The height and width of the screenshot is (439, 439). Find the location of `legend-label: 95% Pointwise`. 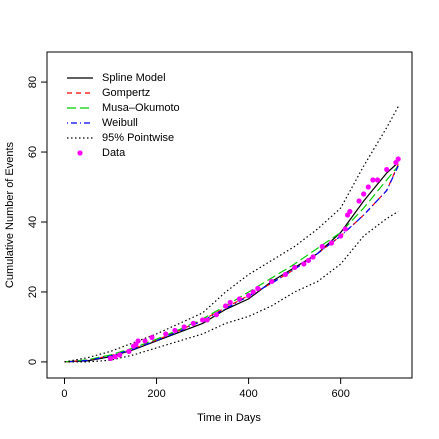

legend-label: 95% Pointwise is located at coordinates (138, 138).